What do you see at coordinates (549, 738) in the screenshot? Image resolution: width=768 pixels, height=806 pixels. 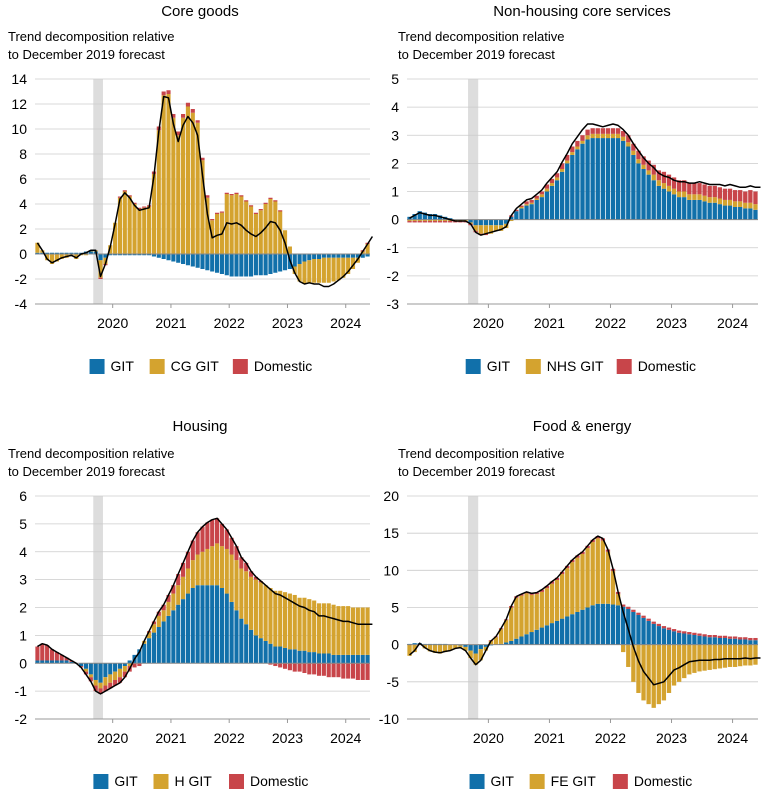 I see `x-tick-label: 2021` at bounding box center [549, 738].